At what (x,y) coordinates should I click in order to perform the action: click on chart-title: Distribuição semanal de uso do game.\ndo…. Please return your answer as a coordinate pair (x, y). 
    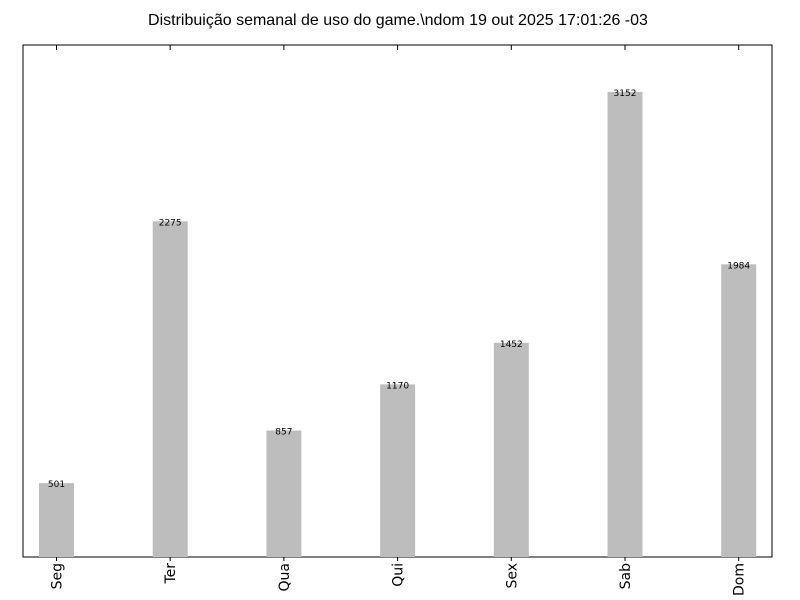
    Looking at the image, I should click on (398, 20).